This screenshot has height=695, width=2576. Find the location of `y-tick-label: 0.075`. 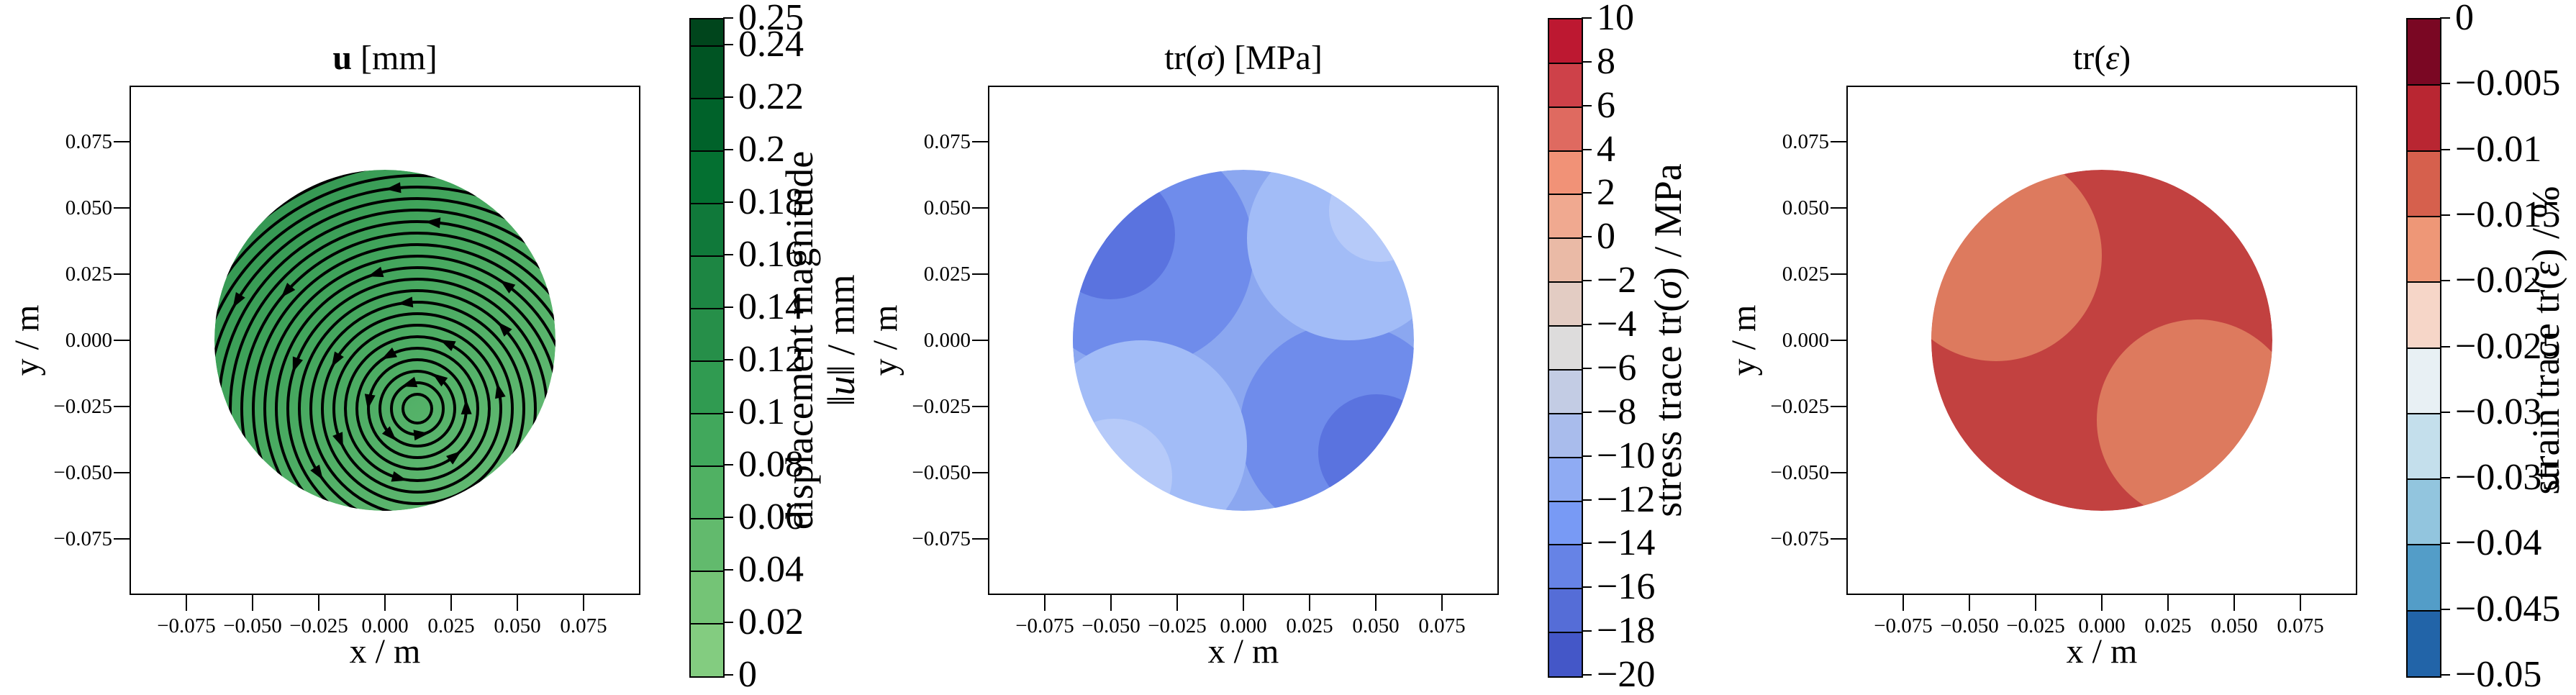

y-tick-label: 0.075 is located at coordinates (947, 141).